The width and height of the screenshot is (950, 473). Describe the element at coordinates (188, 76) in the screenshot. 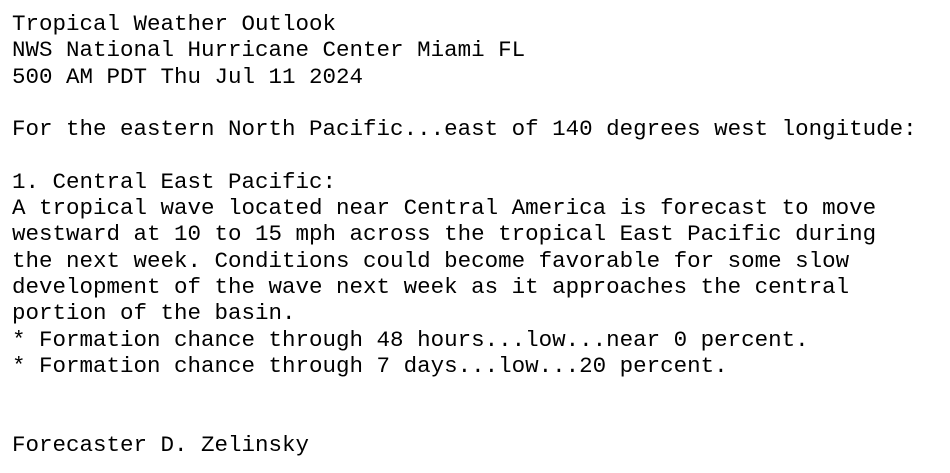

I see `issued: 500 AM PDT Thu Jul 11 2024` at that location.